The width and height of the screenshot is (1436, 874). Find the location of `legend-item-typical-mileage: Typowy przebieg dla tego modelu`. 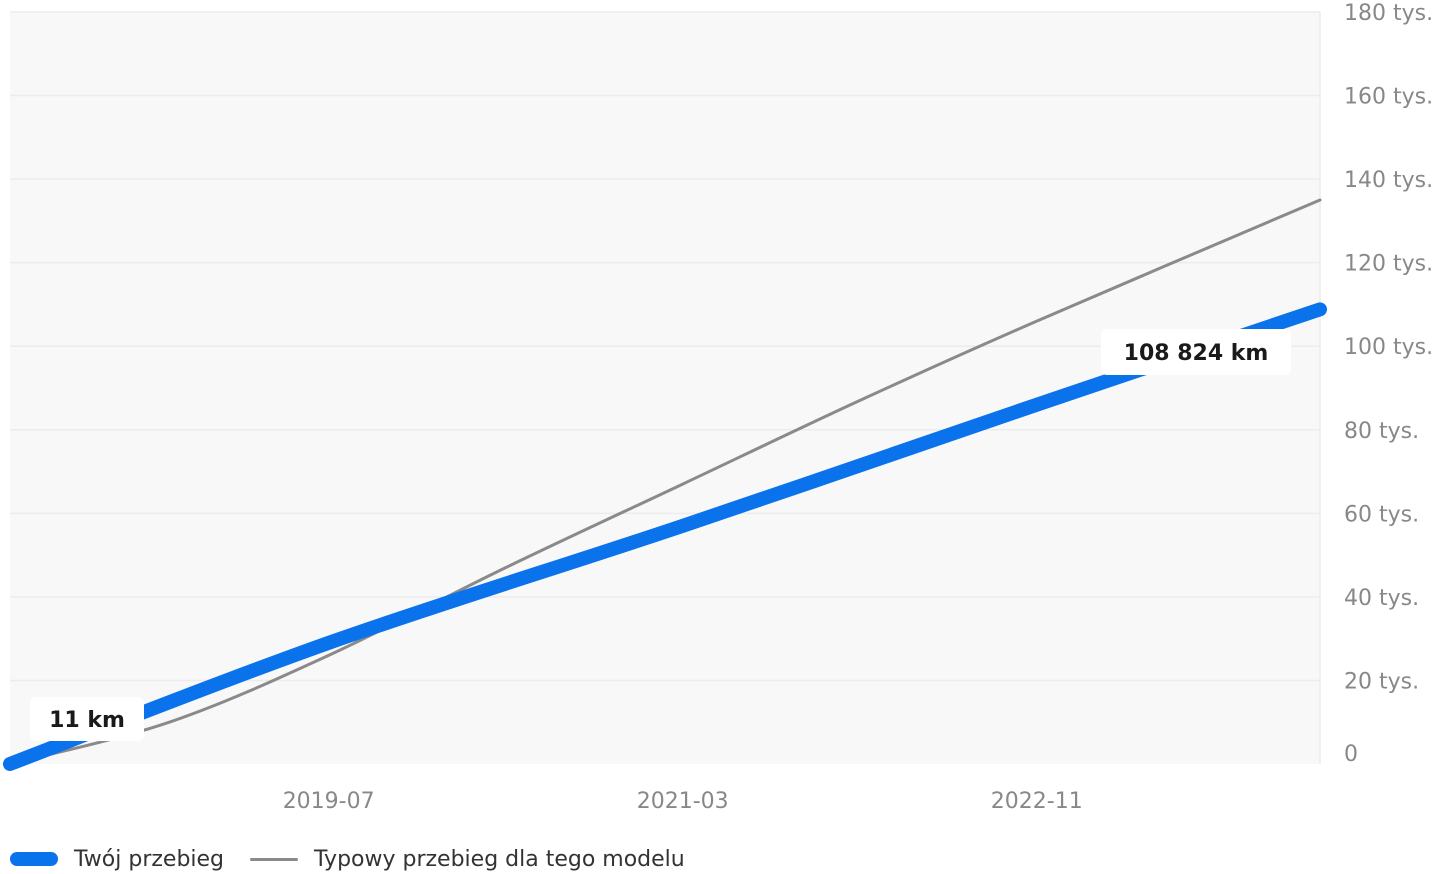

legend-item-typical-mileage: Typowy przebieg dla tego modelu is located at coordinates (467, 859).